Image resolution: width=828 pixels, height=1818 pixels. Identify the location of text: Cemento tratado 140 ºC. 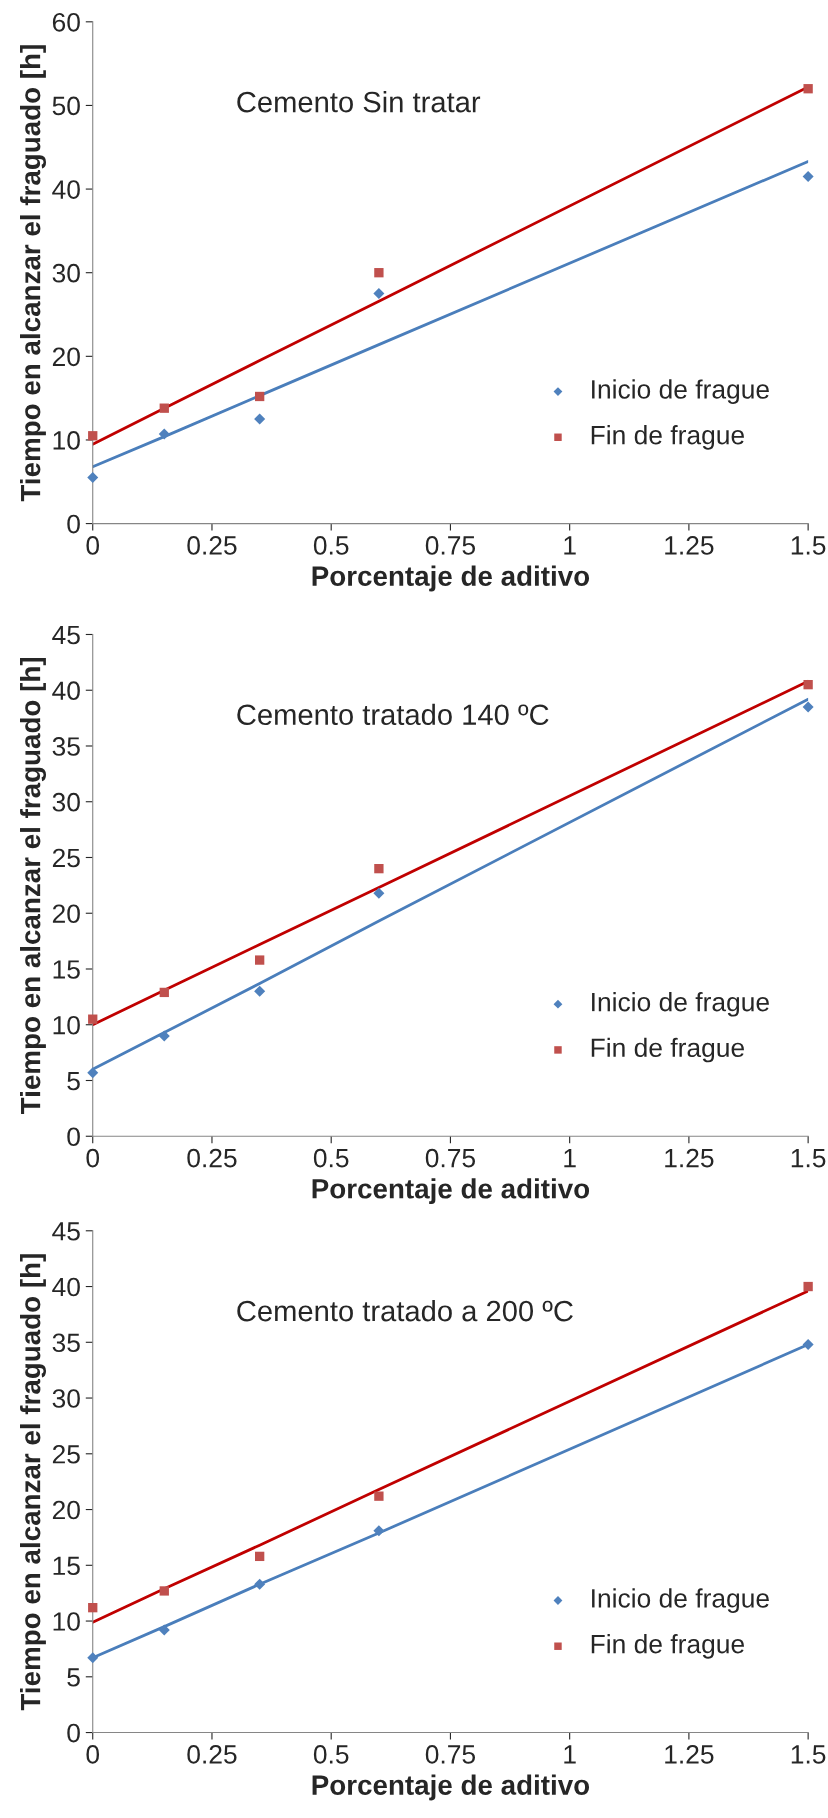
(393, 714).